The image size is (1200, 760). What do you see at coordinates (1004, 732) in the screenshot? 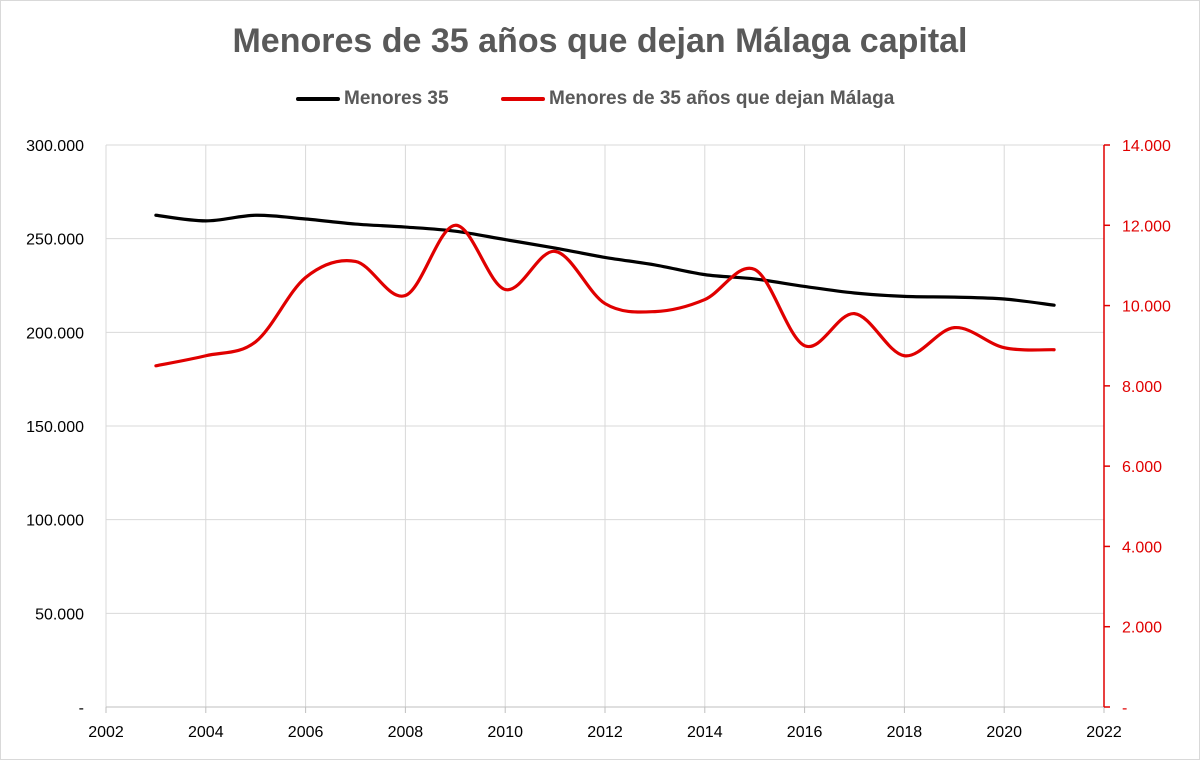
I see `x-tick-label-9: 2020` at bounding box center [1004, 732].